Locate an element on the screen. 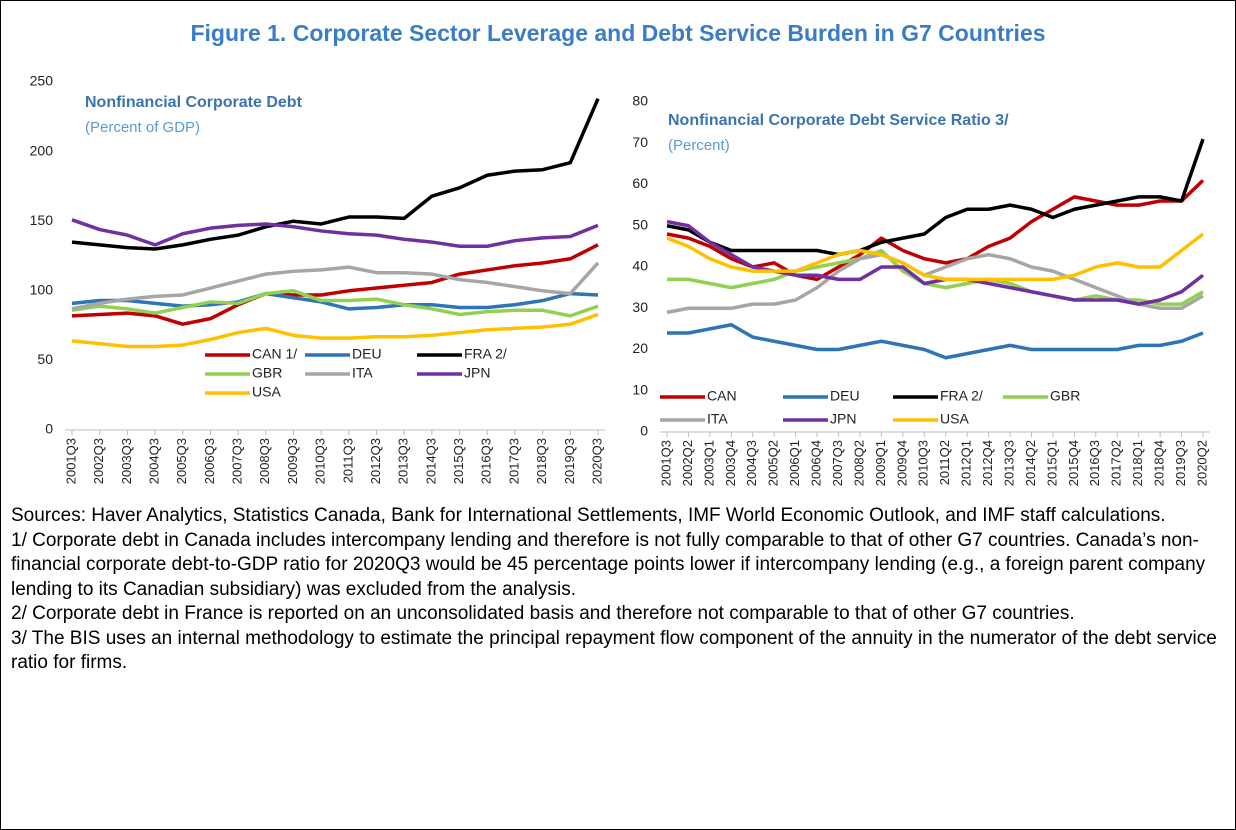 The image size is (1236, 830). x-tick-label: 2014Q3 is located at coordinates (430, 461).